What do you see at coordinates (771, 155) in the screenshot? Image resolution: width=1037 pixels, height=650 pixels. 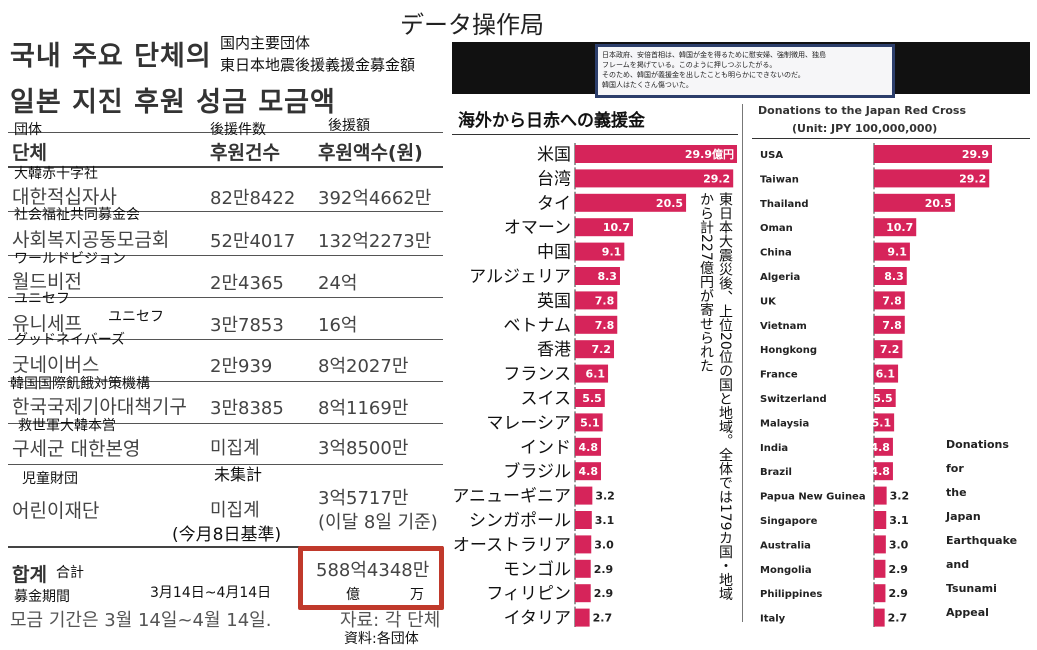 I see `category-label-en: USA` at bounding box center [771, 155].